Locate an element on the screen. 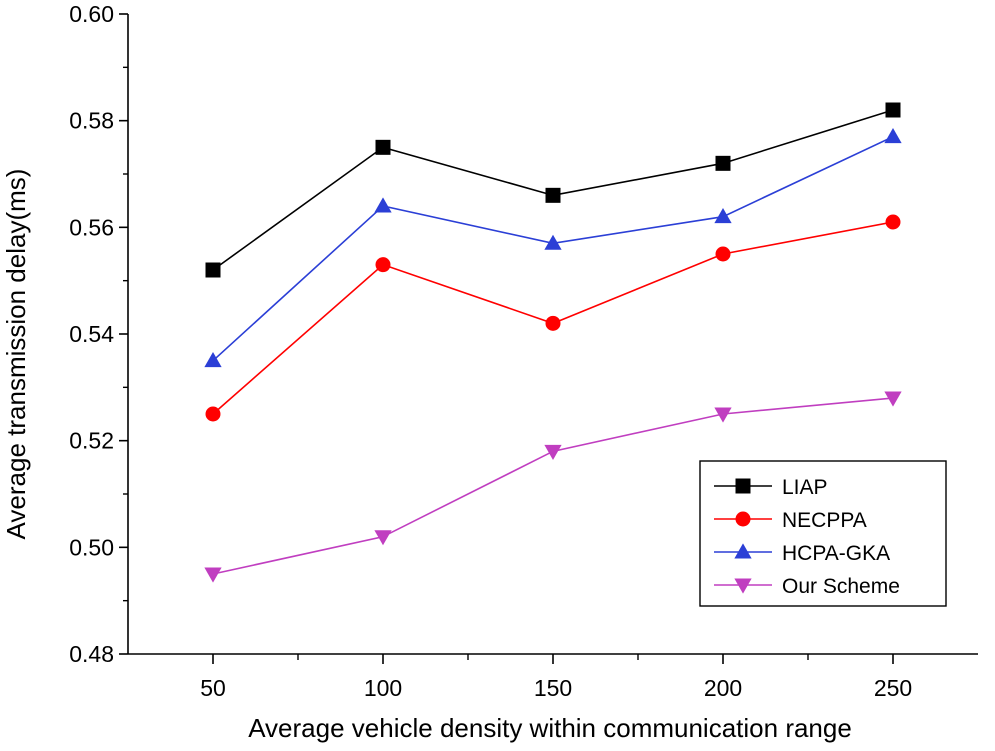  y-tick-label: 0.50 is located at coordinates (91, 547).